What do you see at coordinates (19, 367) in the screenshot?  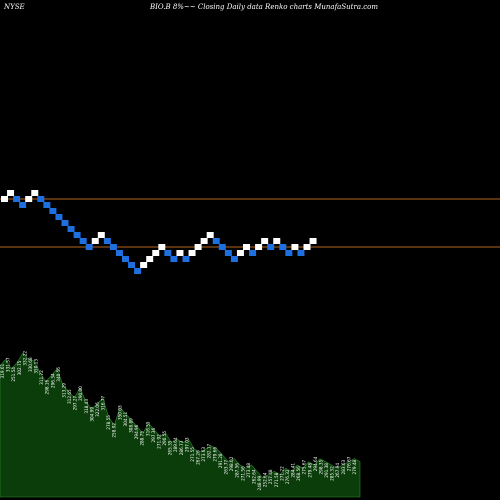 I see `volume-label: 302.75` at bounding box center [19, 367].